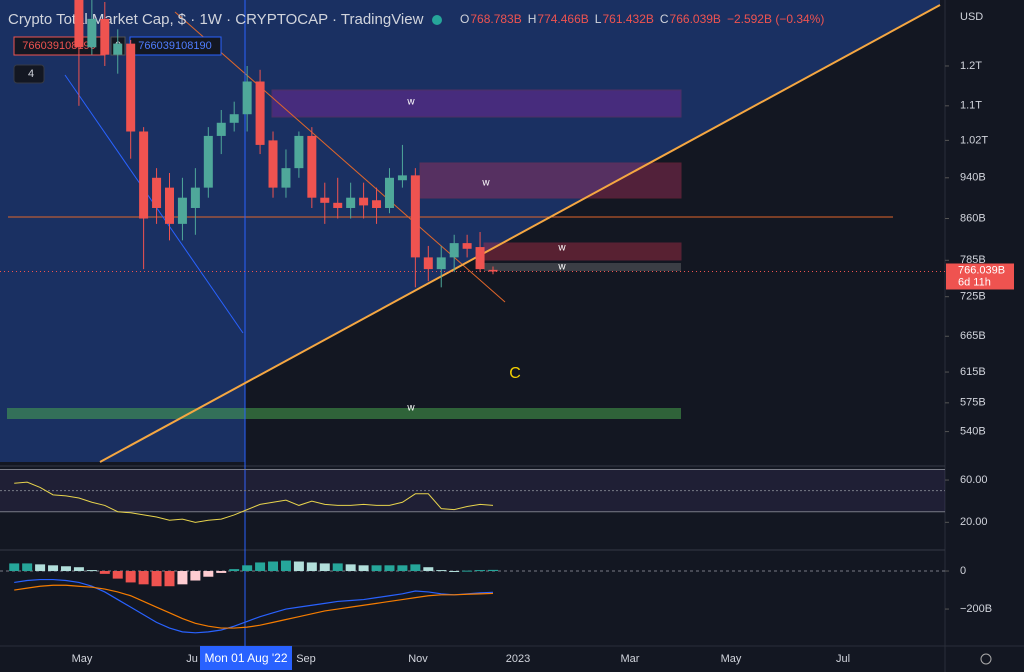 This screenshot has width=1024, height=672. Describe the element at coordinates (515, 373) in the screenshot. I see `wave-label: C` at that location.